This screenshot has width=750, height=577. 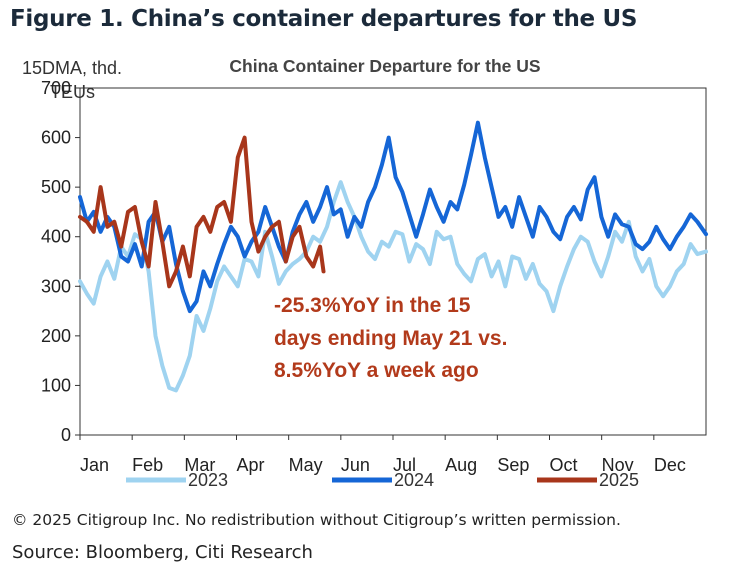 What do you see at coordinates (56, 138) in the screenshot?
I see `y-tick-label: 600` at bounding box center [56, 138].